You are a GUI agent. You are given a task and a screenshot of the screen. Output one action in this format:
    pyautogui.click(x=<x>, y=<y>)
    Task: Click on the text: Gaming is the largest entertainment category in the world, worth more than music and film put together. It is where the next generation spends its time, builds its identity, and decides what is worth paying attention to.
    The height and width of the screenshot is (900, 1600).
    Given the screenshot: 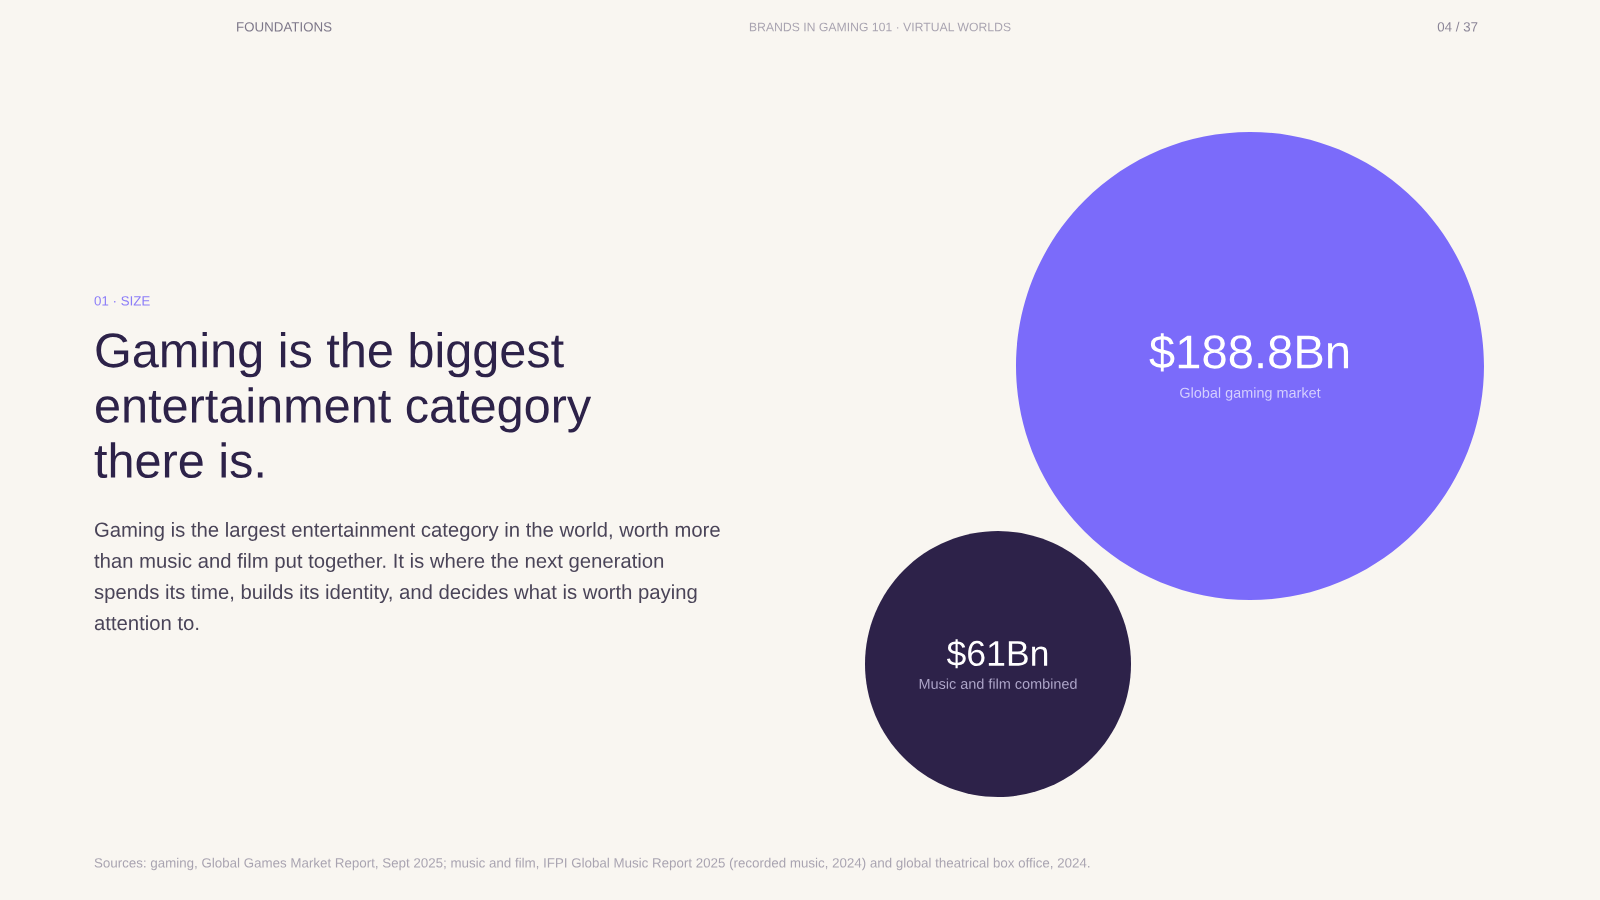 What is the action you would take?
    pyautogui.click(x=407, y=576)
    